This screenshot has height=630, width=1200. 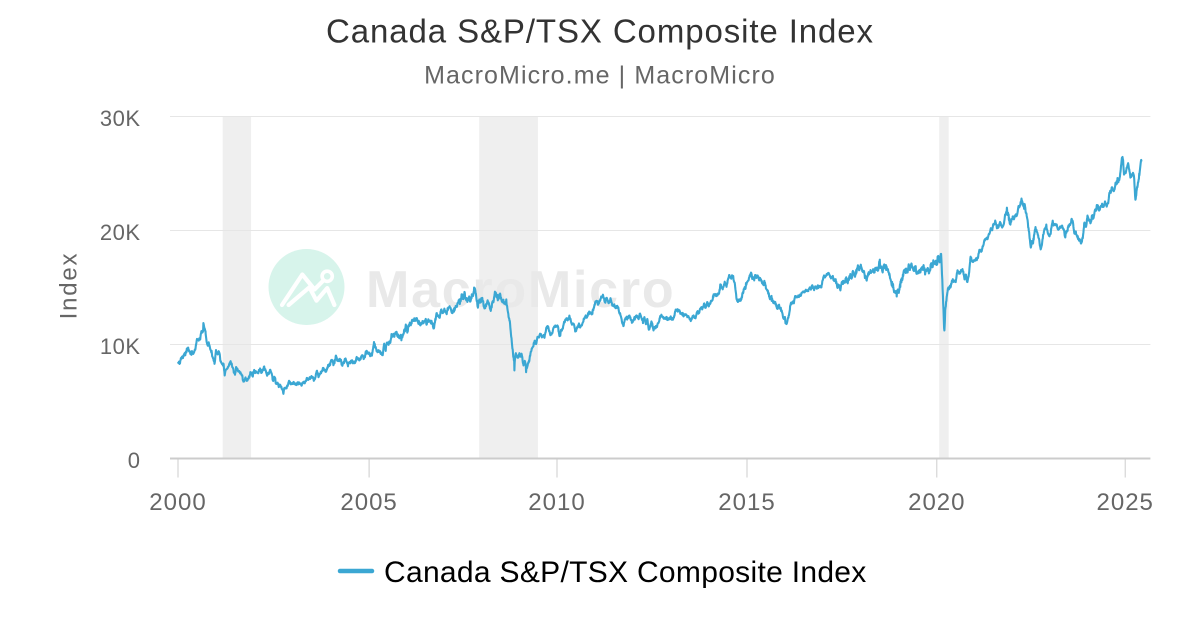 What do you see at coordinates (177, 502) in the screenshot?
I see `svg-text: 2000` at bounding box center [177, 502].